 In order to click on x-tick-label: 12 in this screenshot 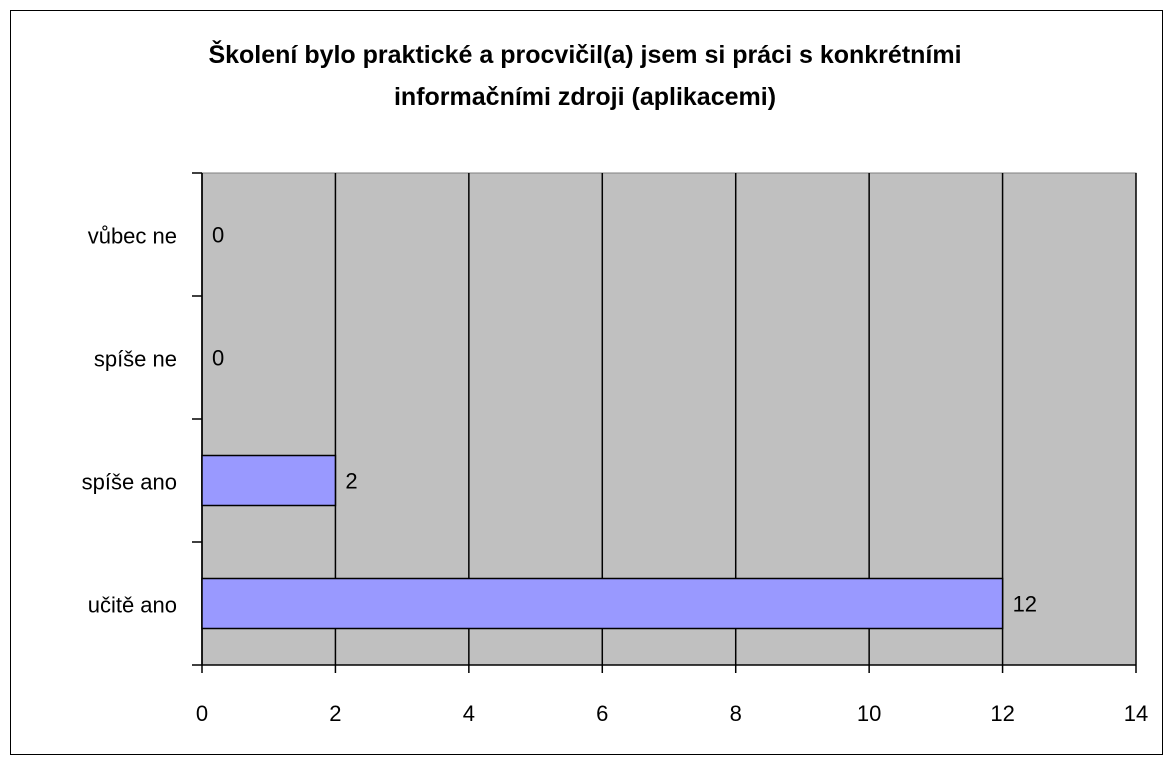, I will do `click(1002, 713)`.